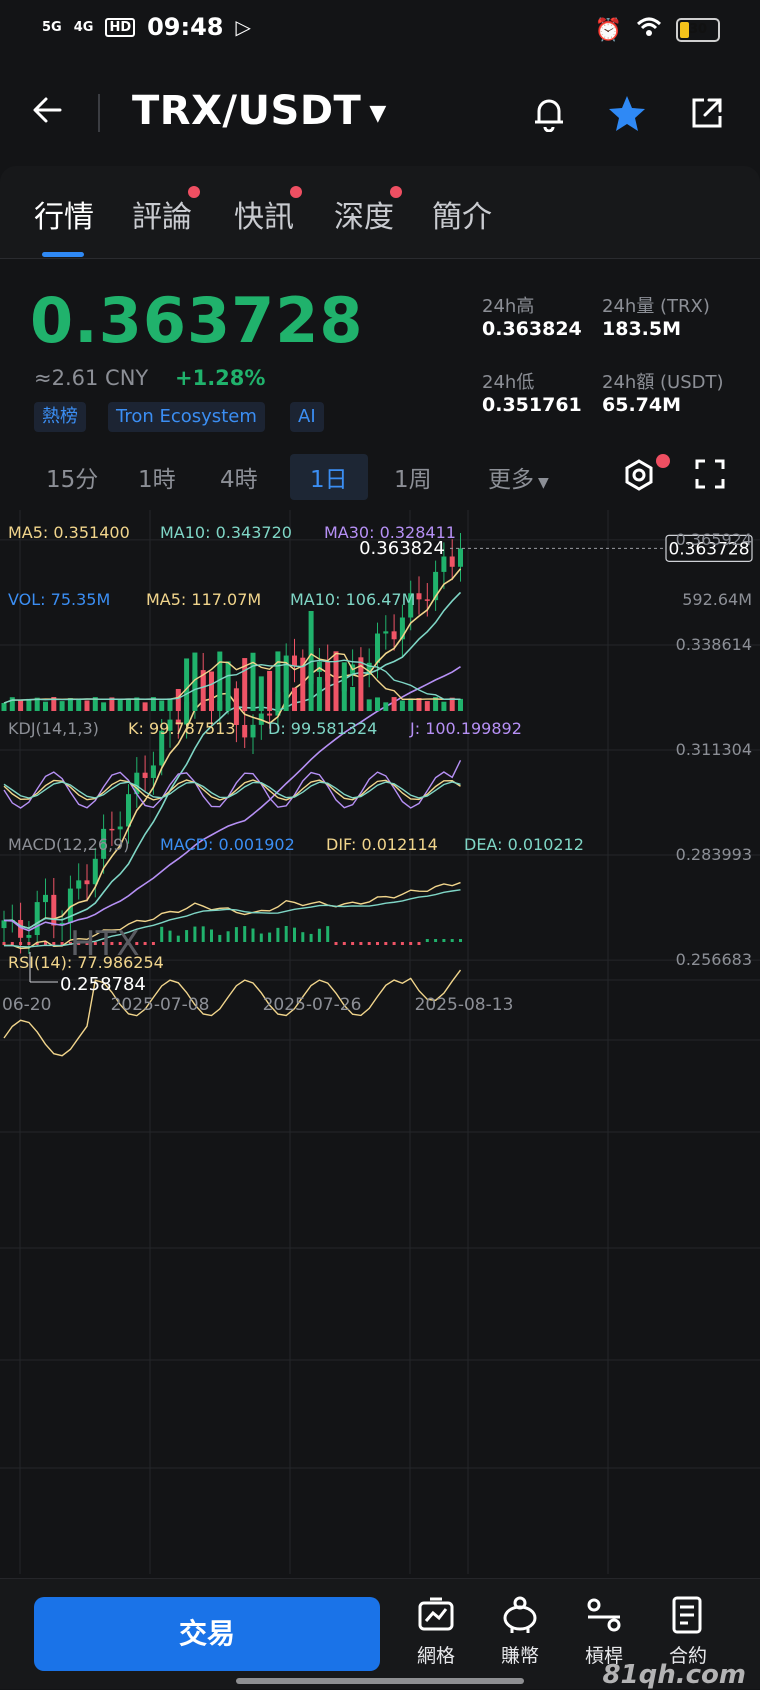 The image size is (760, 1690). What do you see at coordinates (52, 27) in the screenshot?
I see `signal-5g: 5G` at bounding box center [52, 27].